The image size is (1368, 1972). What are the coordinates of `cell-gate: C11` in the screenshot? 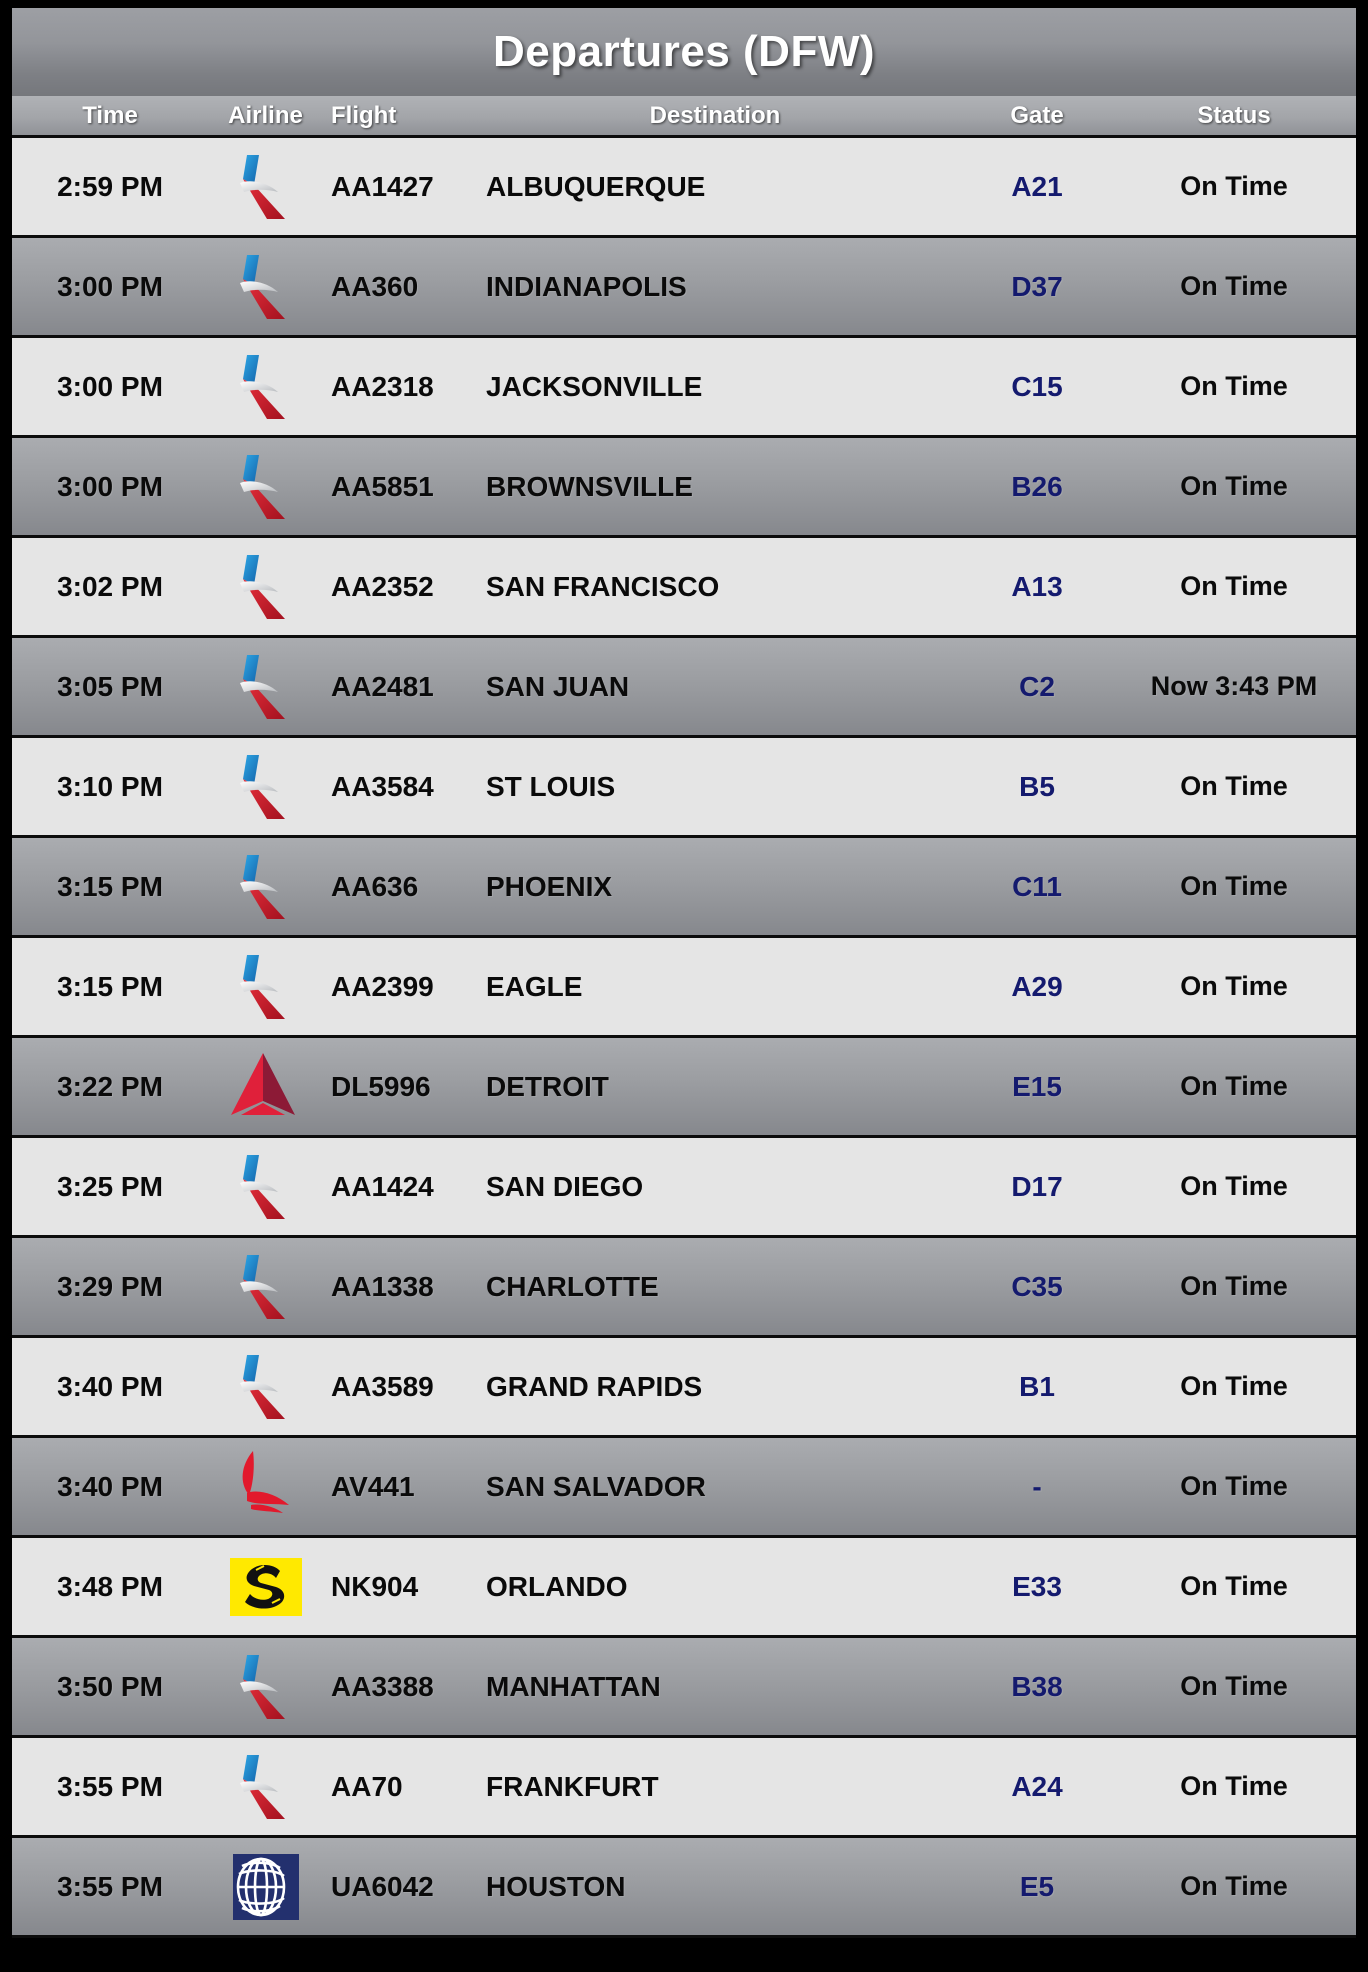 It's located at (1037, 886).